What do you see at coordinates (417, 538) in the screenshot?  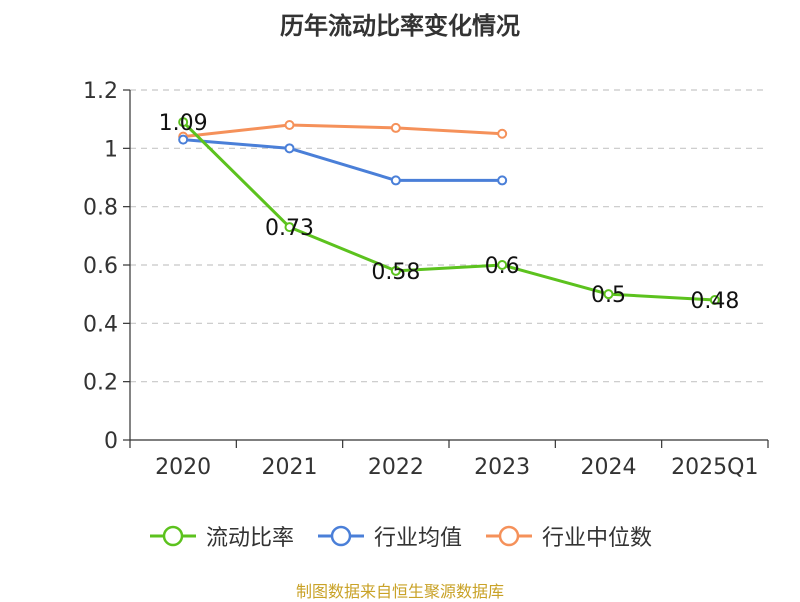 I see `legend-label: 行业均值` at bounding box center [417, 538].